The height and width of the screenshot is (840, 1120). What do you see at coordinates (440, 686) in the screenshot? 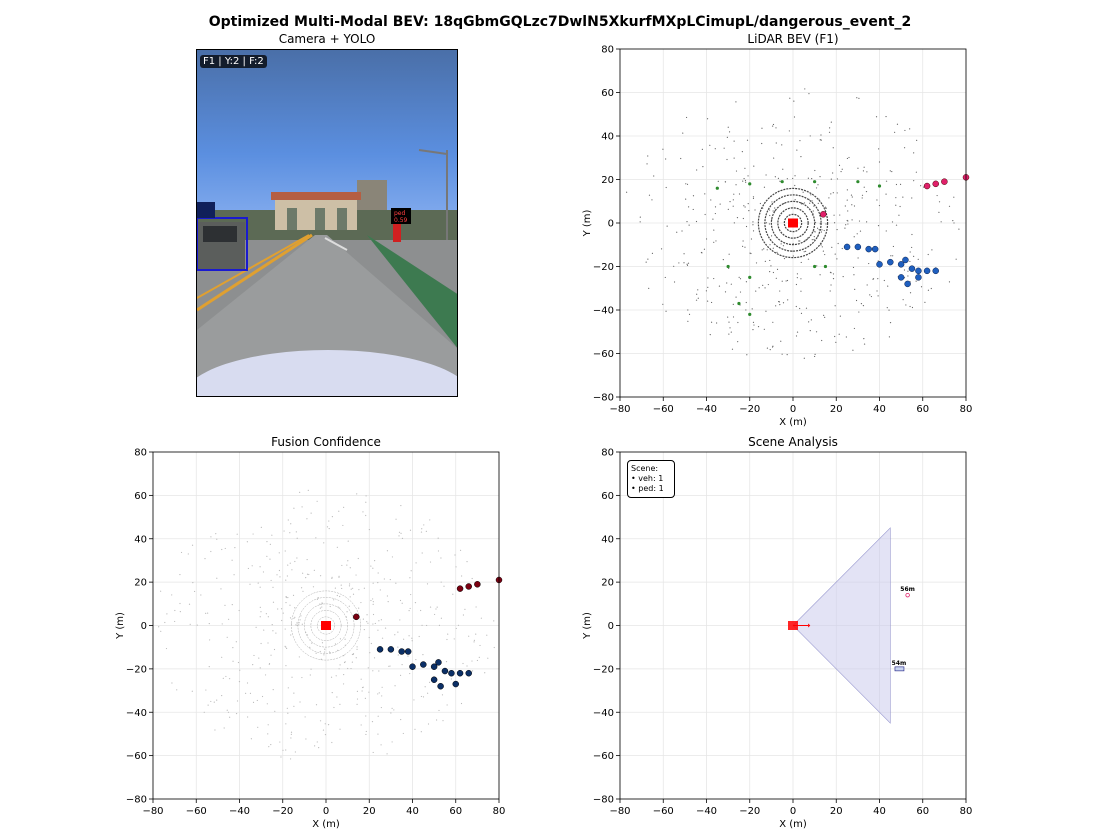
I see `fusion-vehicle-point` at bounding box center [440, 686].